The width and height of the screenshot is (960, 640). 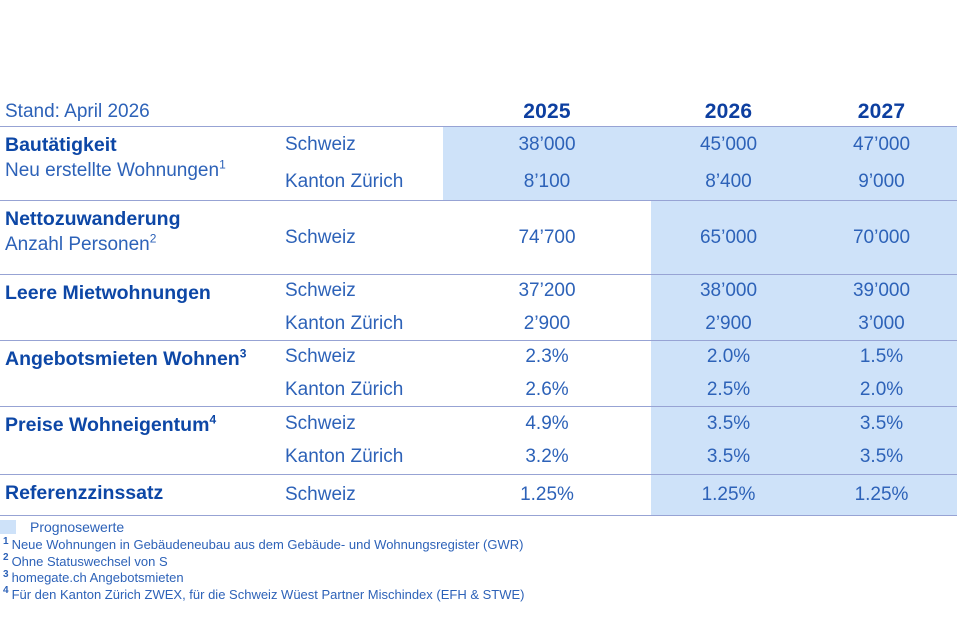 I want to click on category-cell: Bautätigkeit Neu erstellte Wohnungen1, so click(x=142, y=163).